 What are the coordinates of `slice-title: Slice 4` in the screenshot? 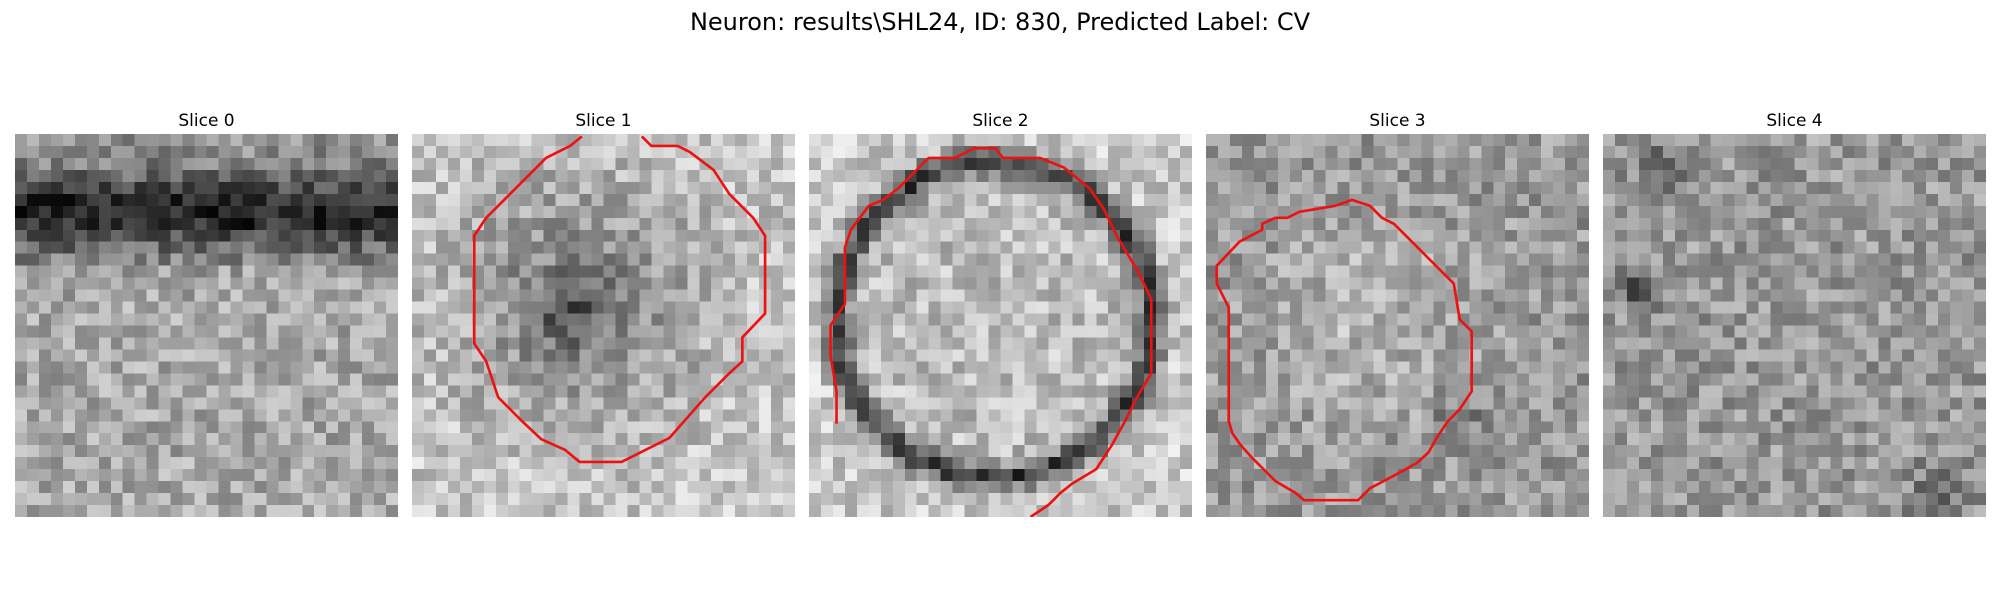 It's located at (1794, 121).